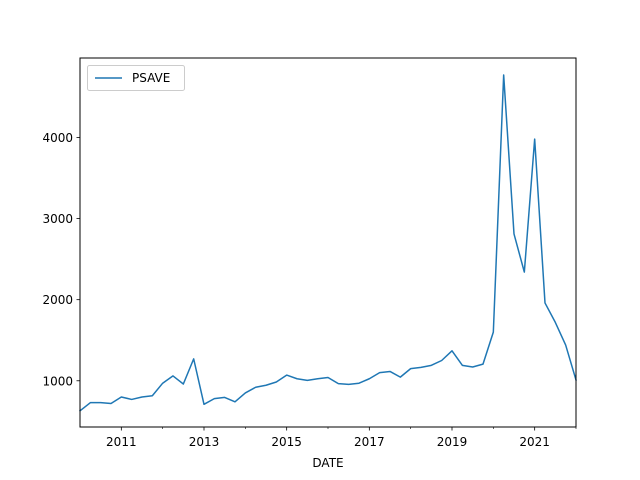 This screenshot has width=640, height=480. What do you see at coordinates (121, 442) in the screenshot?
I see `x-tick-label: 2011` at bounding box center [121, 442].